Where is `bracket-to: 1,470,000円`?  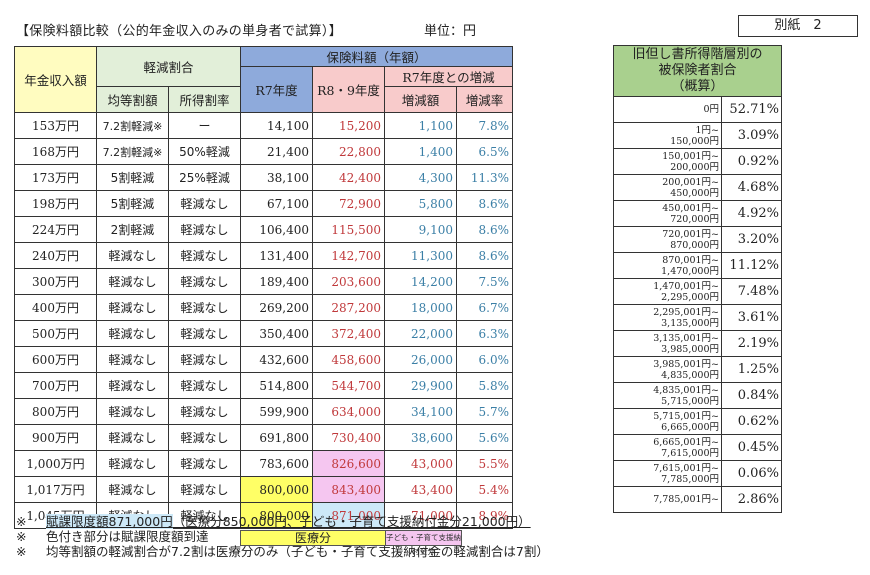
bracket-to: 1,470,000円 is located at coordinates (690, 271).